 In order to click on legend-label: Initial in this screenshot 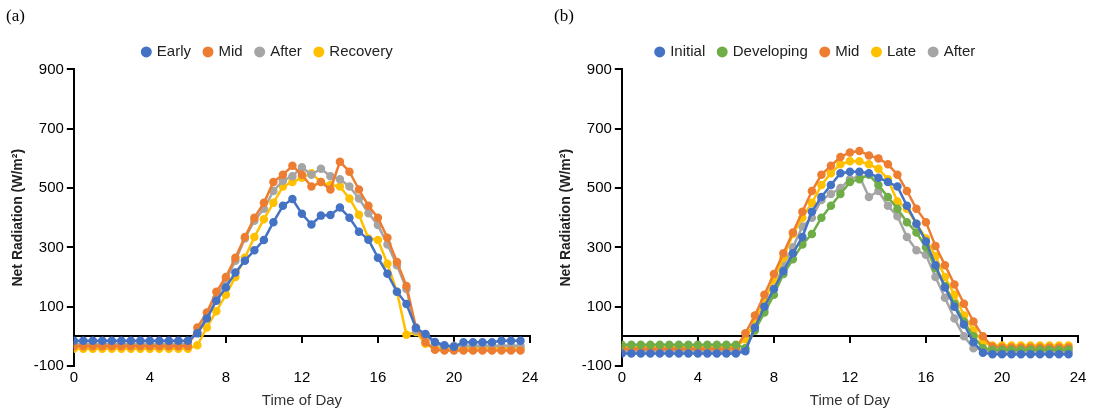, I will do `click(688, 51)`.